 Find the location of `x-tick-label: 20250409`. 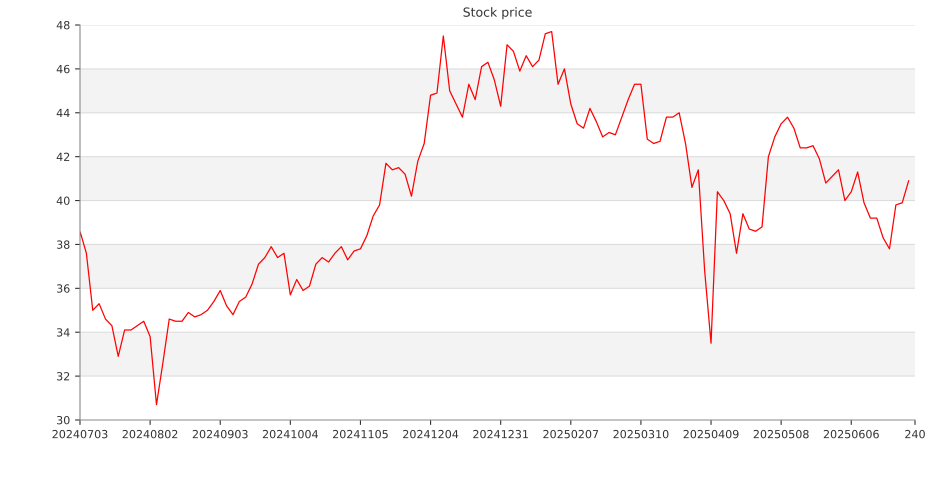

x-tick-label: 20250409 is located at coordinates (711, 434).